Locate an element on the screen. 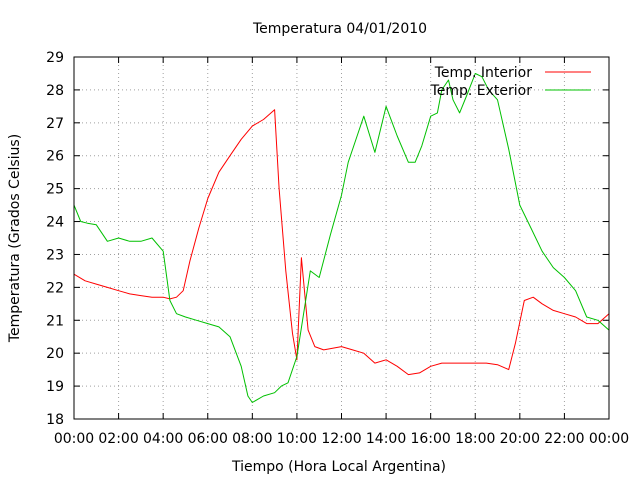  chart-title: Temperatura 04/01/2010 is located at coordinates (339, 29).